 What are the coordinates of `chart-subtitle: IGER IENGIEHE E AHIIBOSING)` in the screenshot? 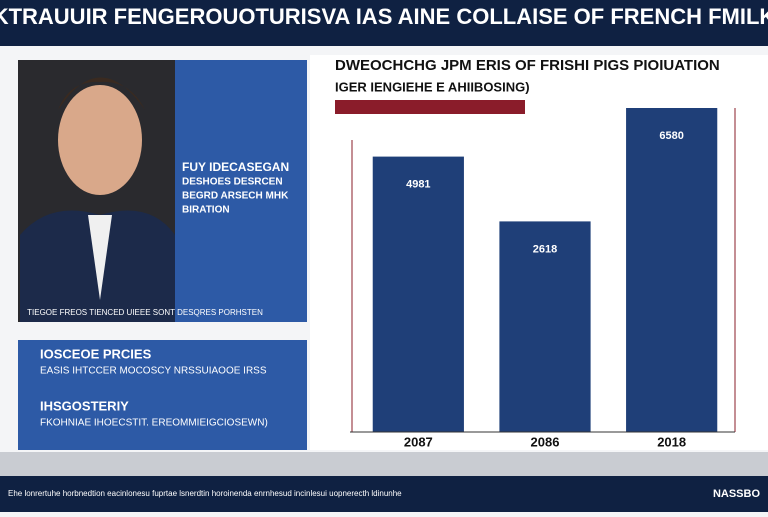 It's located at (432, 86).